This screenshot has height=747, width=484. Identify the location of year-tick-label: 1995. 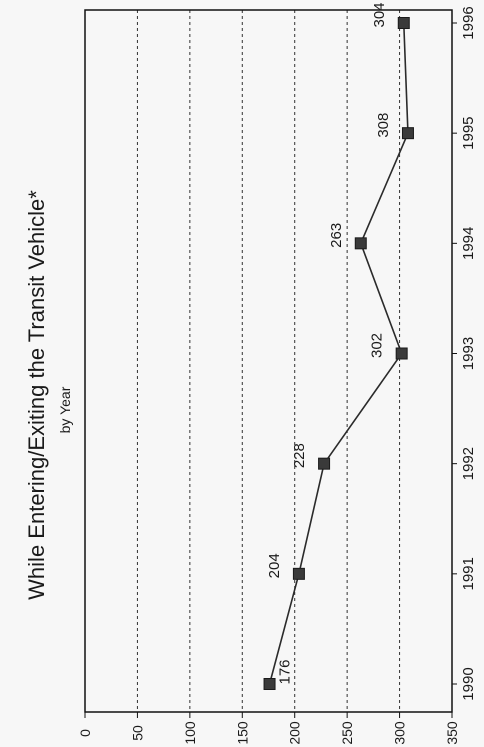
(468, 132).